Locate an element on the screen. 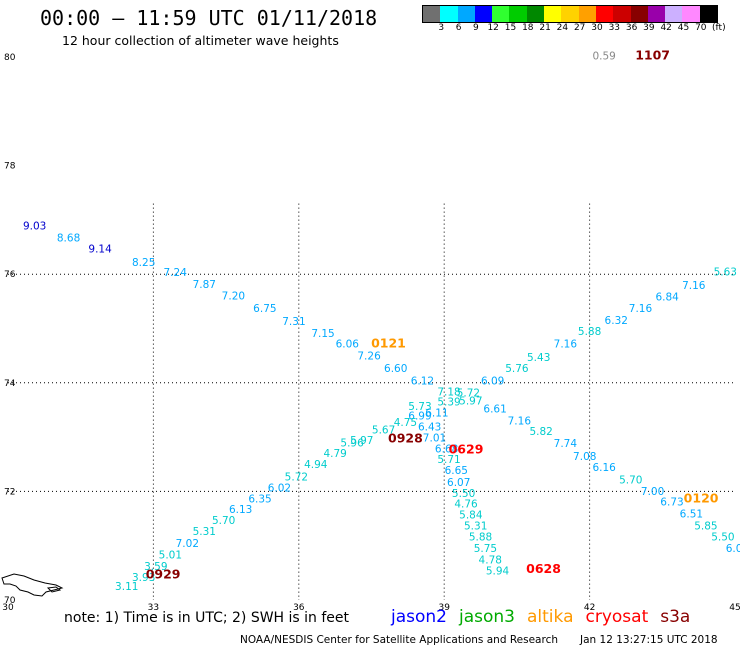 The width and height of the screenshot is (740, 650). wave-height-value: 8.25 is located at coordinates (143, 263).